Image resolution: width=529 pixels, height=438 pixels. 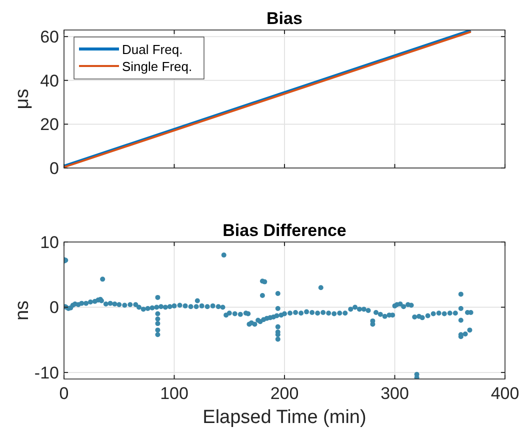 I want to click on y-tick-label: 20, so click(x=49, y=124).